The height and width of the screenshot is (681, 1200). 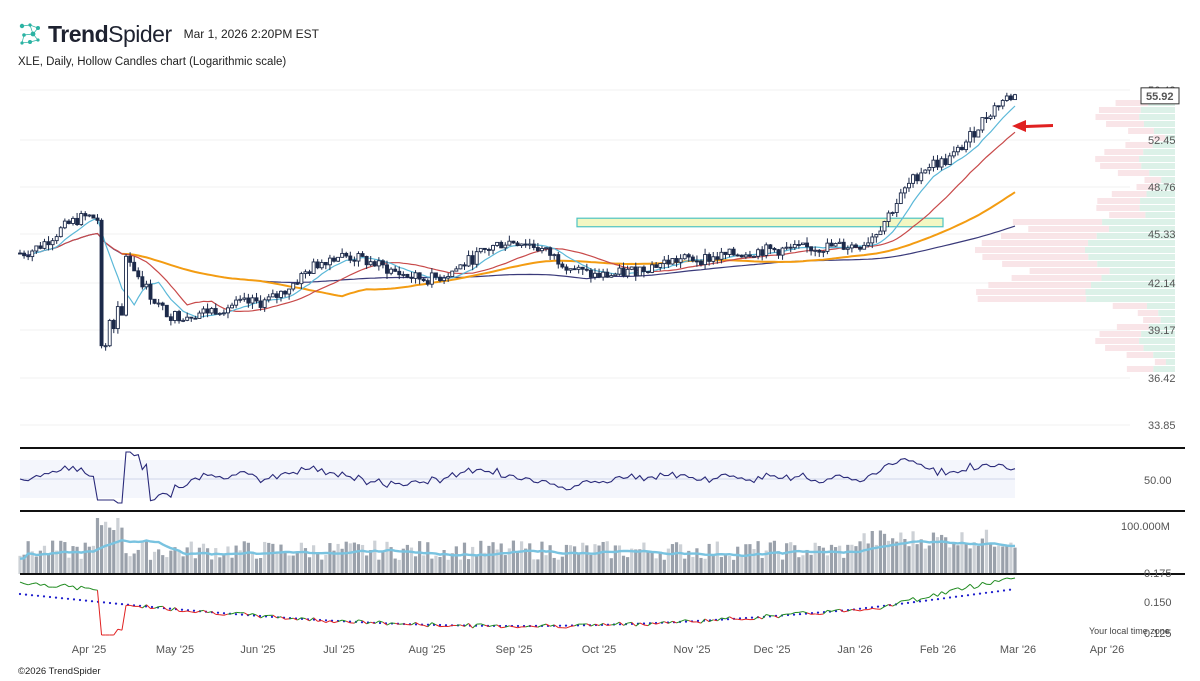 I want to click on price-tick-label: 48.76, so click(x=1162, y=188).